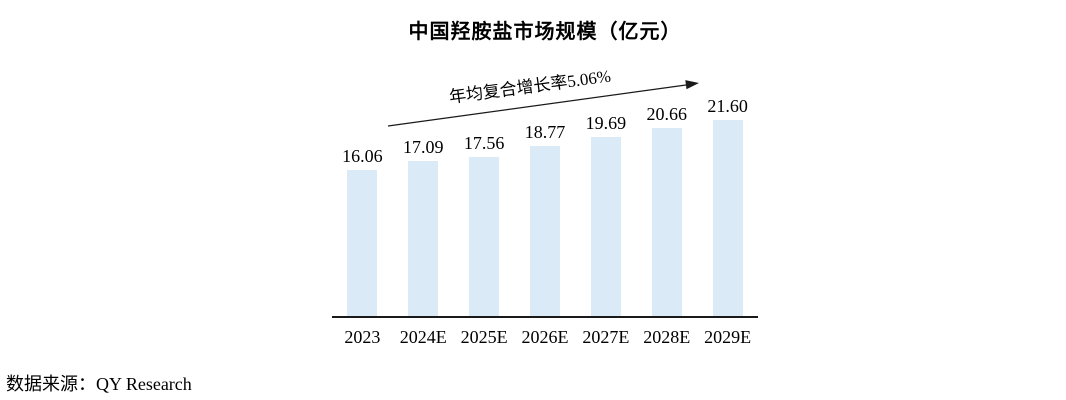 This screenshot has height=400, width=1066. I want to click on bar-group: 17.09, so click(423, 216).